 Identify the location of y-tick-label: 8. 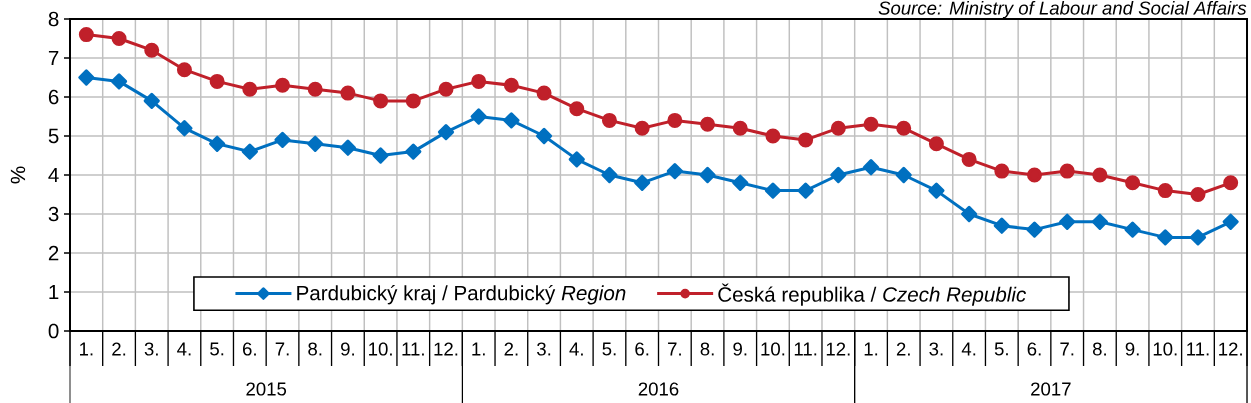
(53, 19).